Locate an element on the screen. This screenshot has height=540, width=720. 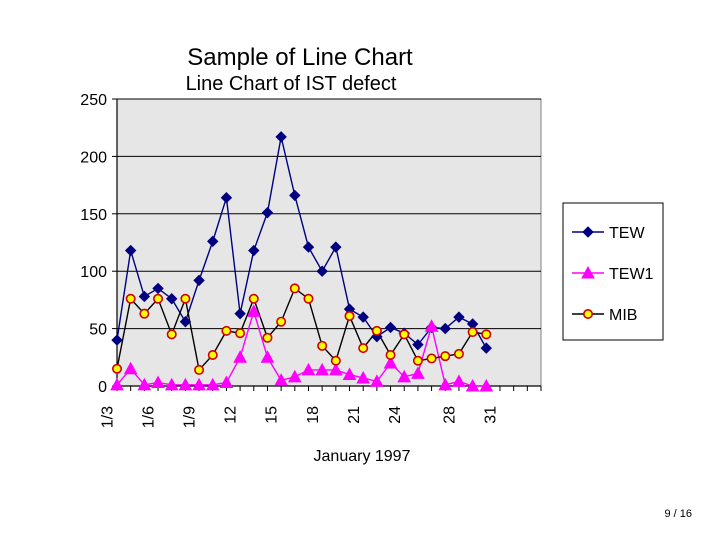
x-tick-label: 15 is located at coordinates (272, 415).